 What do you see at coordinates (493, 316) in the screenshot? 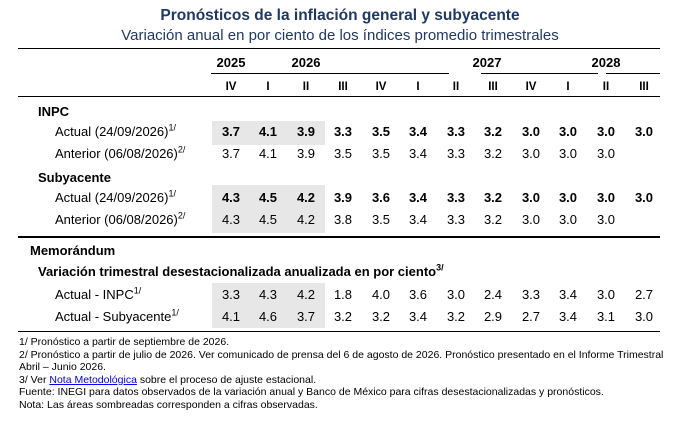
I see `table-cell: 2.9` at bounding box center [493, 316].